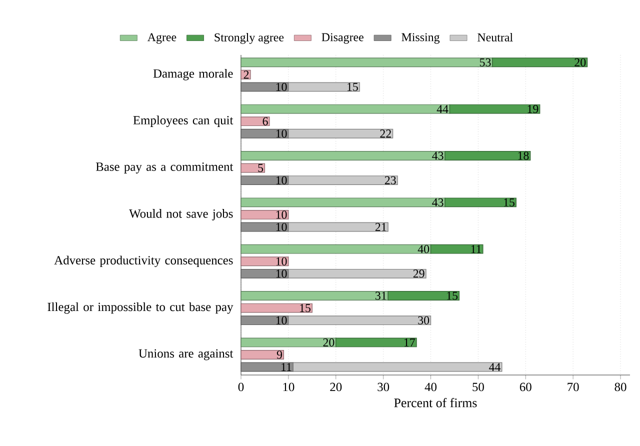 The height and width of the screenshot is (446, 640). I want to click on data-label: 23, so click(390, 180).